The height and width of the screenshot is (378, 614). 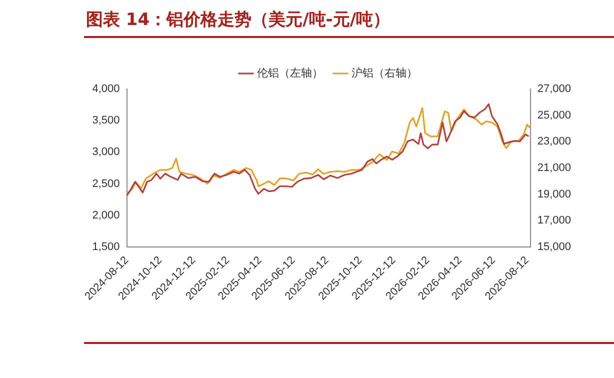 What do you see at coordinates (106, 120) in the screenshot?
I see `y-tick-label: 3,500` at bounding box center [106, 120].